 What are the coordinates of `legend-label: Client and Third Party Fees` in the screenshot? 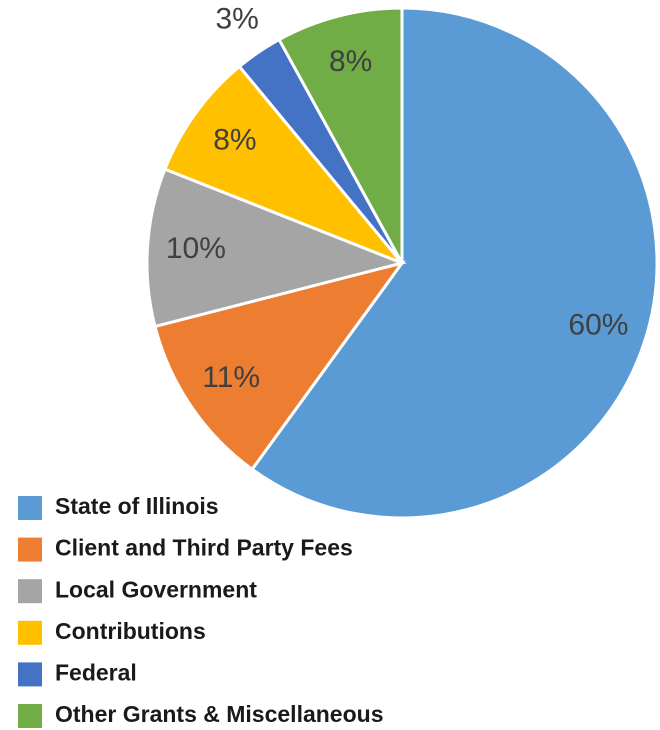 It's located at (204, 548).